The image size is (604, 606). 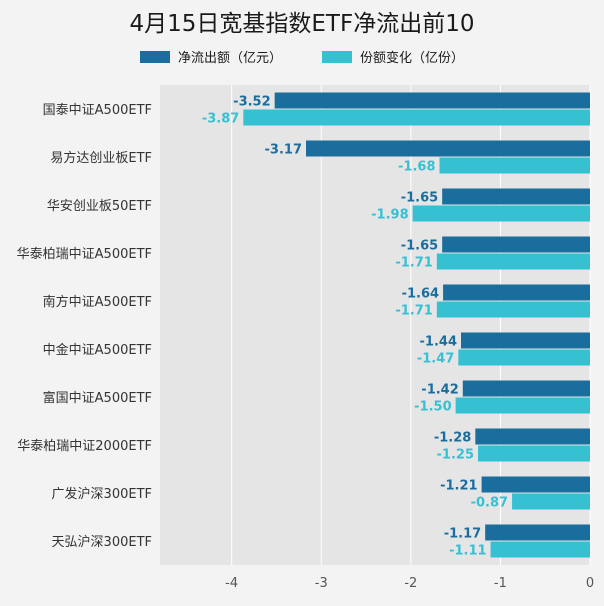 I want to click on data-label-net-outflow: -3.17, so click(x=283, y=150).